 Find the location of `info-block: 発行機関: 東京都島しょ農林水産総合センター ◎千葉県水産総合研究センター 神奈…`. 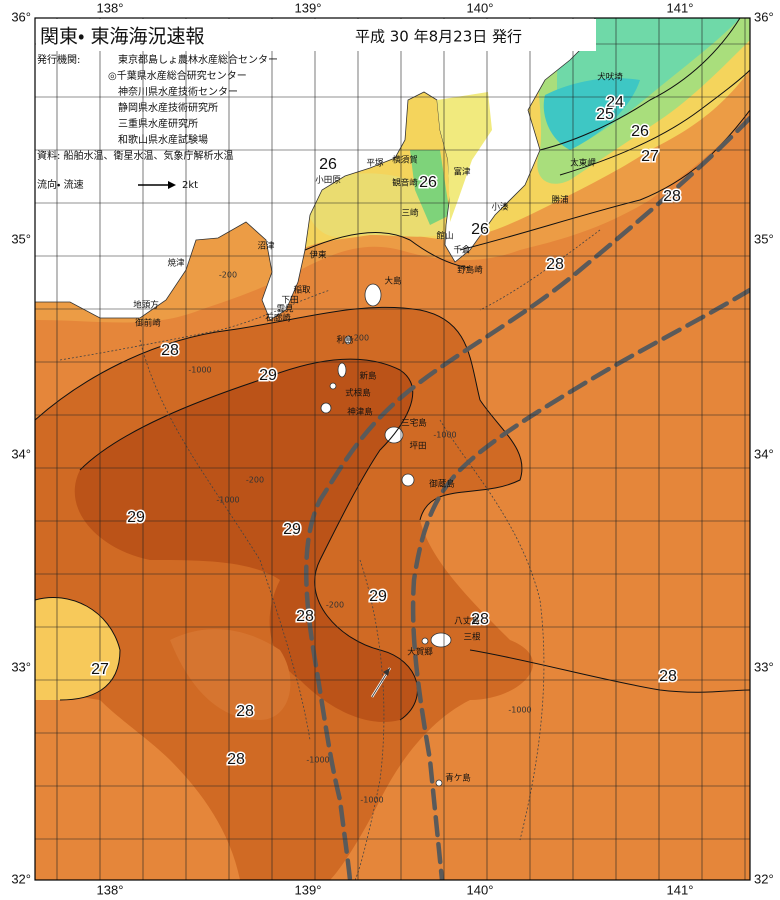

info-block: 発行機関: 東京都島しょ農林水産総合センター ◎千葉県水産総合研究センター 神奈… is located at coordinates (157, 122).